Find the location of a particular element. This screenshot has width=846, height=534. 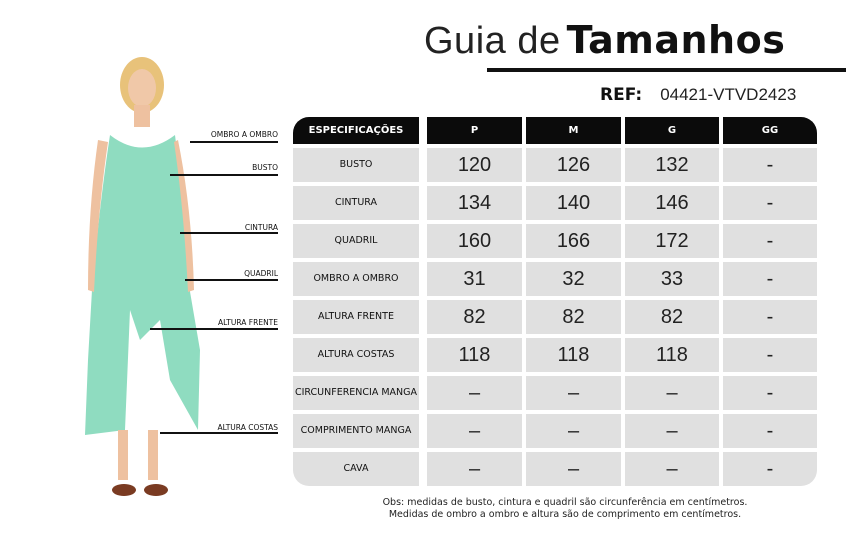

cell-m: 32 is located at coordinates (573, 279).